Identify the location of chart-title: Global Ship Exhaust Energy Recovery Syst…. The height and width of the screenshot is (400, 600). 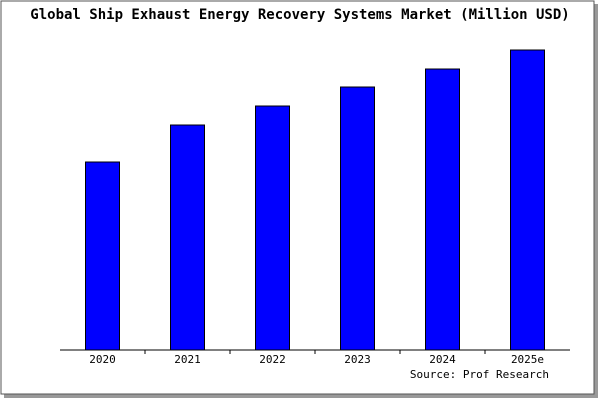
(299, 15).